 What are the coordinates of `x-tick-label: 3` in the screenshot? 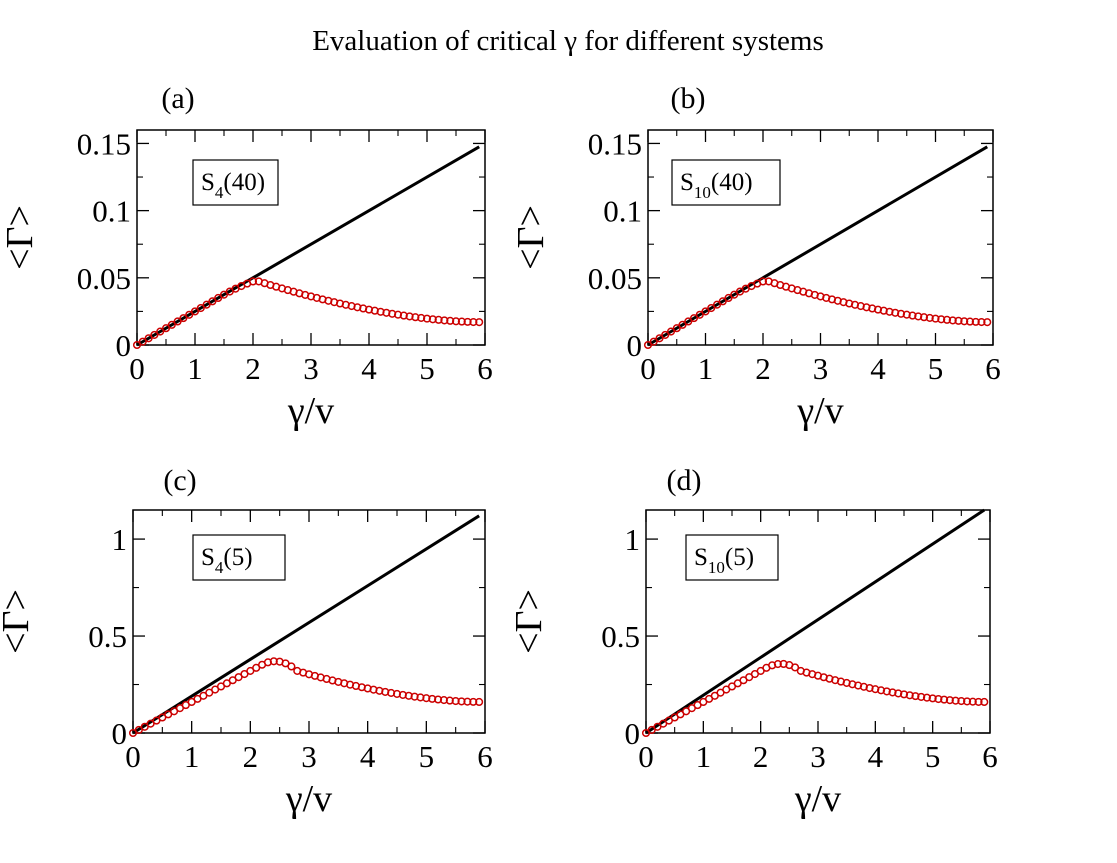 It's located at (818, 756).